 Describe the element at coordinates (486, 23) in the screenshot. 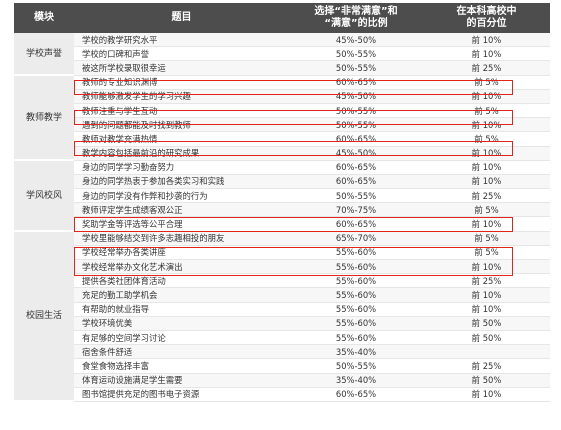

I see `header-percentile-line2: 的百分位` at that location.